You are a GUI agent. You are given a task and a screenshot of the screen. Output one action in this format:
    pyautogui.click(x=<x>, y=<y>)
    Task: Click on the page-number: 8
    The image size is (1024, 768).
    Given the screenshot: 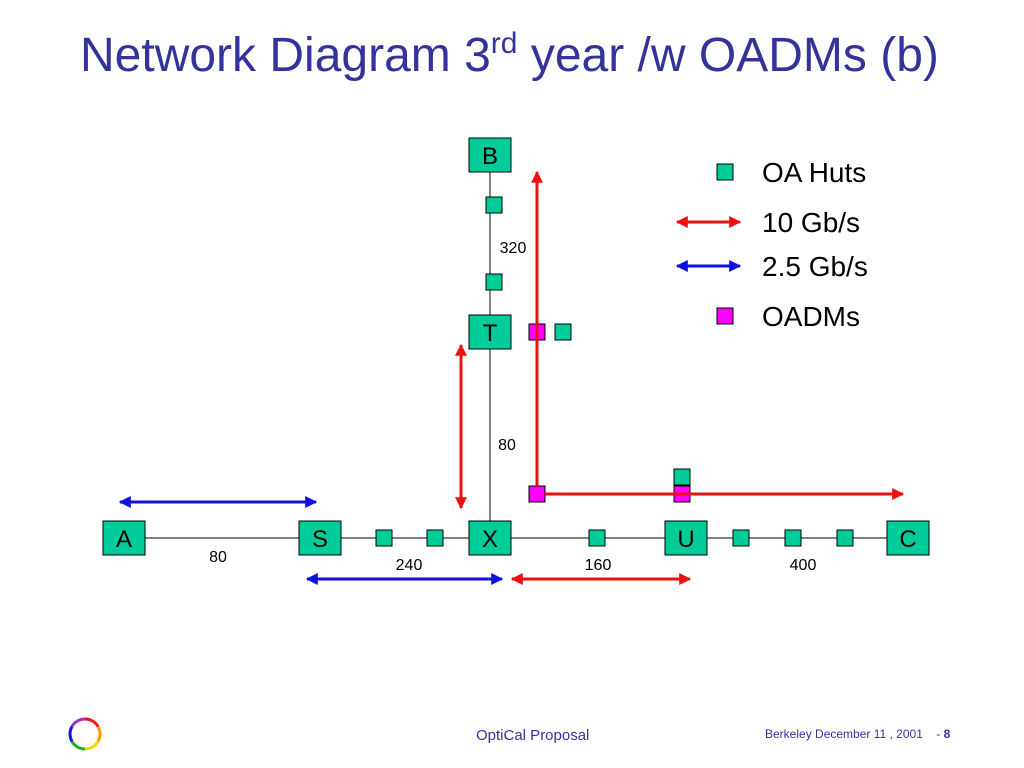 What is the action you would take?
    pyautogui.click(x=947, y=734)
    